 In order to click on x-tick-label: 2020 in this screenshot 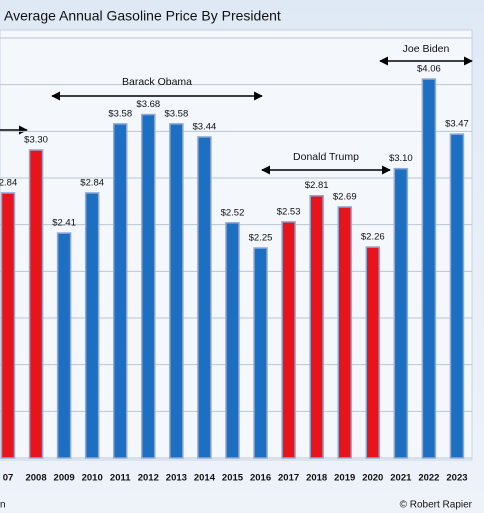, I will do `click(372, 478)`.